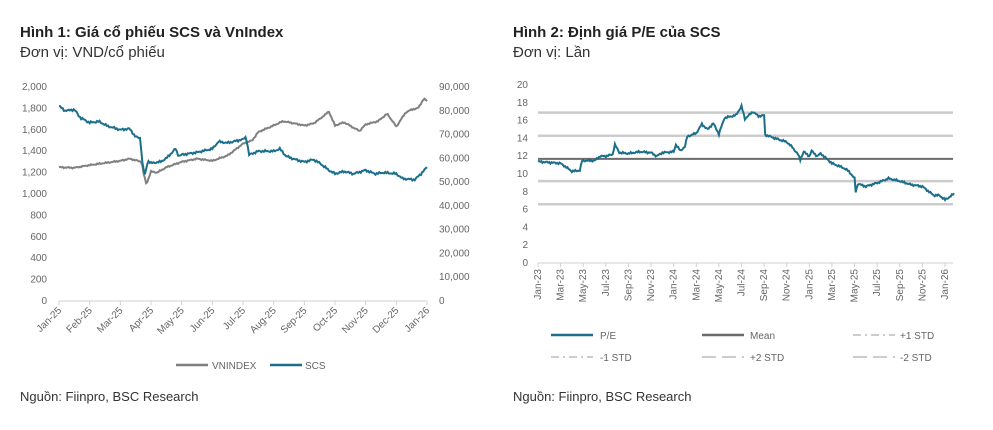  What do you see at coordinates (34, 151) in the screenshot?
I see `y-left-tick: 1,400` at bounding box center [34, 151].